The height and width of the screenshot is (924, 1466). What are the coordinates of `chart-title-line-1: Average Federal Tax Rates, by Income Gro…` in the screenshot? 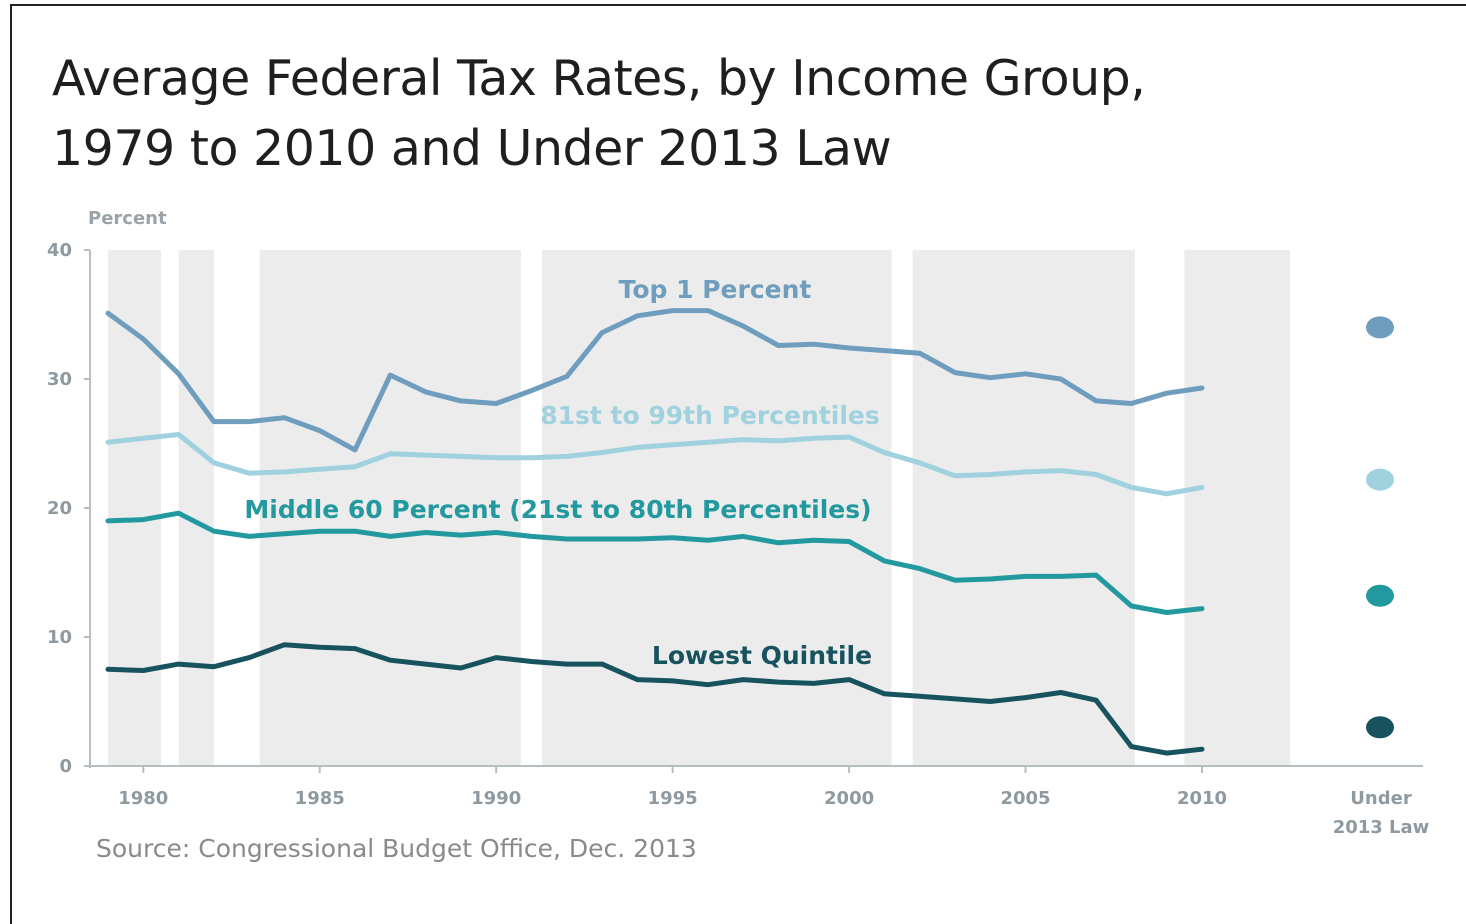 It's located at (599, 78).